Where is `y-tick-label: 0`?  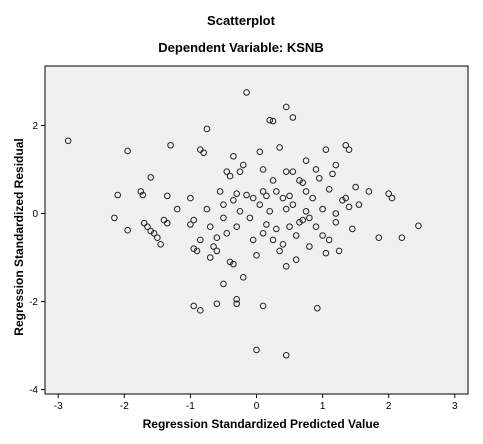
y-tick-label: 0 is located at coordinates (35, 214).